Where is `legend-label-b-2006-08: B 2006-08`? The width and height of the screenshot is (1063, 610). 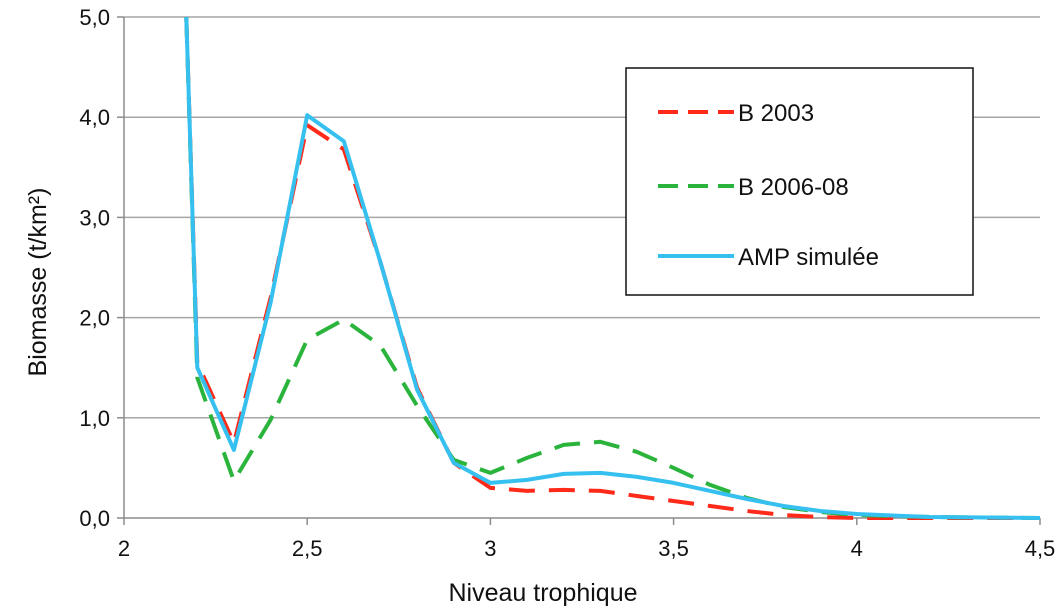
legend-label-b-2006-08: B 2006-08 is located at coordinates (793, 187).